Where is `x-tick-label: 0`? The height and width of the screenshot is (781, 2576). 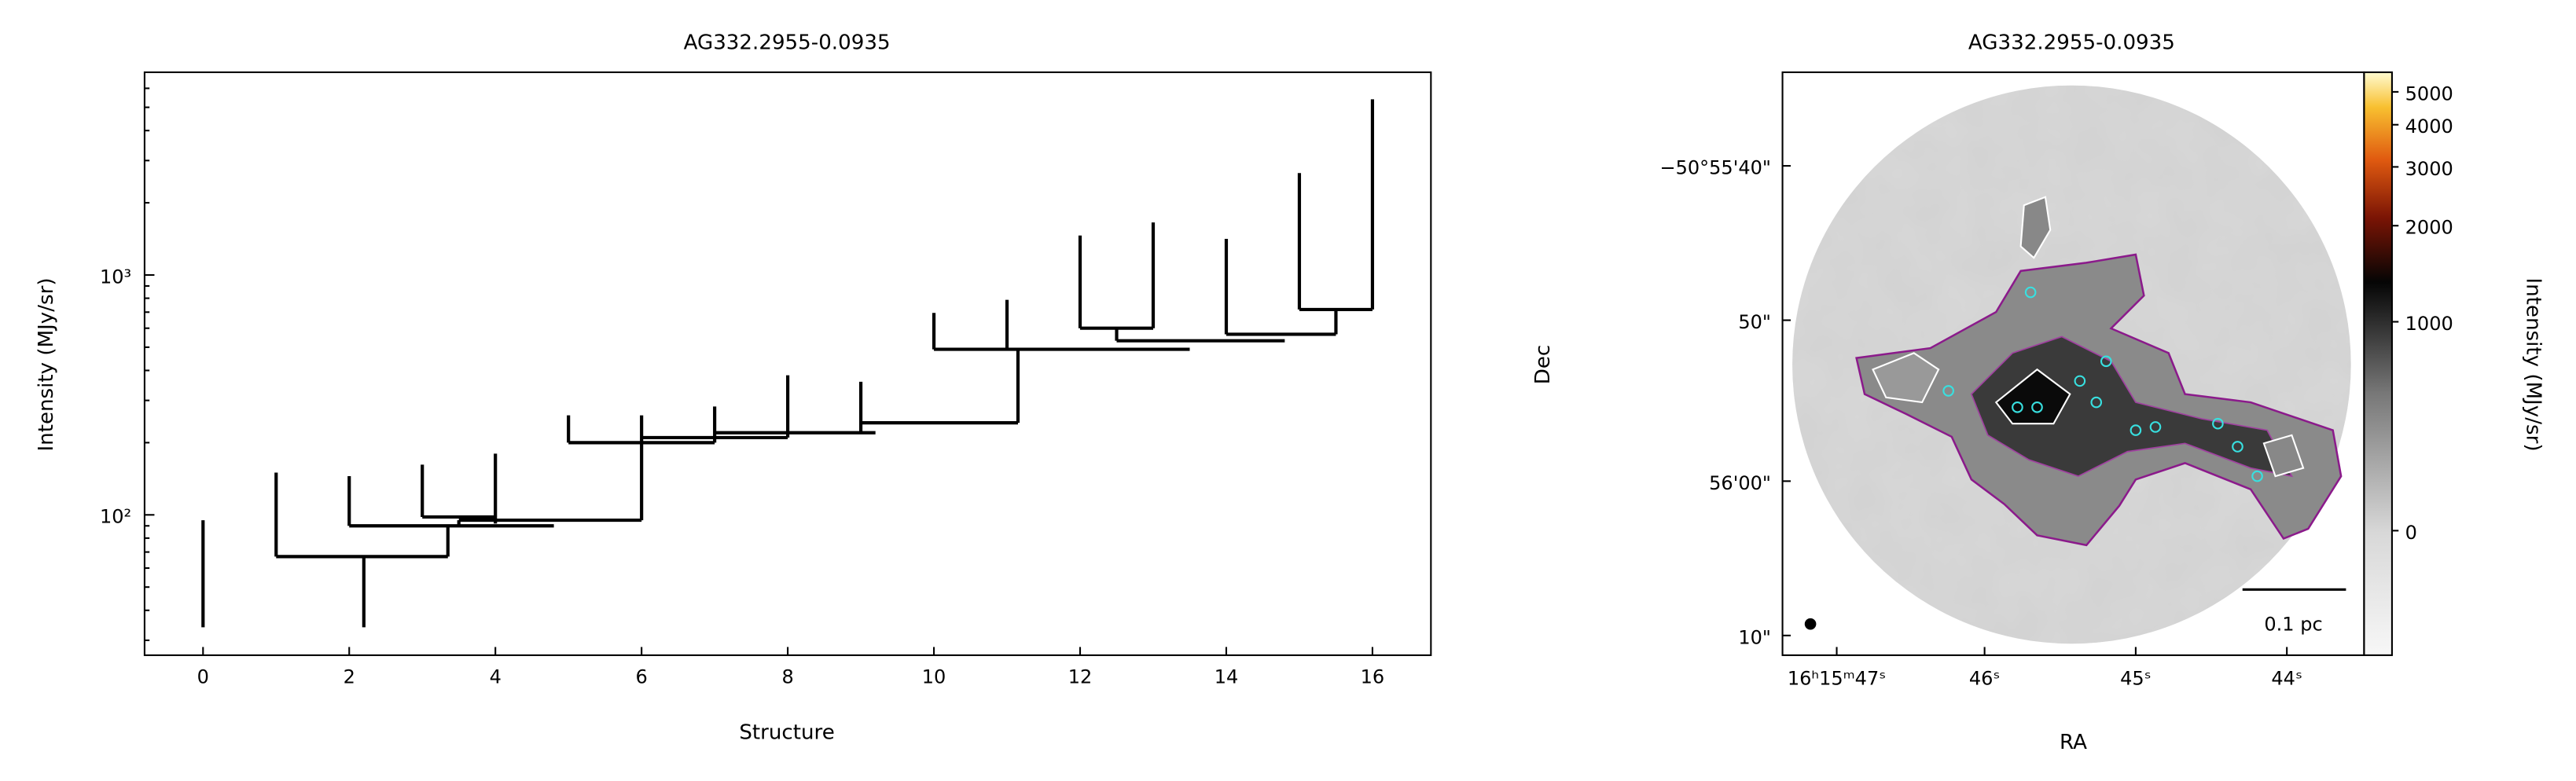 x-tick-label: 0 is located at coordinates (203, 677).